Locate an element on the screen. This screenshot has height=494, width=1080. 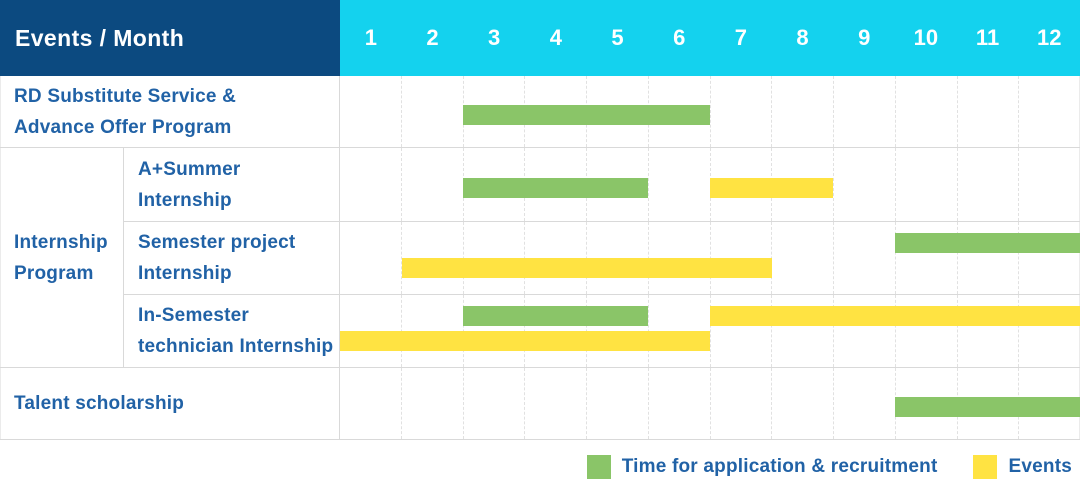
month-header-cell: 12 is located at coordinates (1049, 37).